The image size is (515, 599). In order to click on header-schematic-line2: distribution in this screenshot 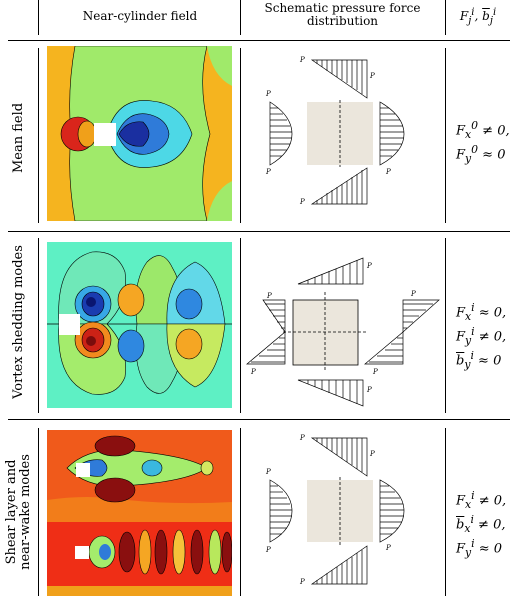, I will do `click(342, 21)`.